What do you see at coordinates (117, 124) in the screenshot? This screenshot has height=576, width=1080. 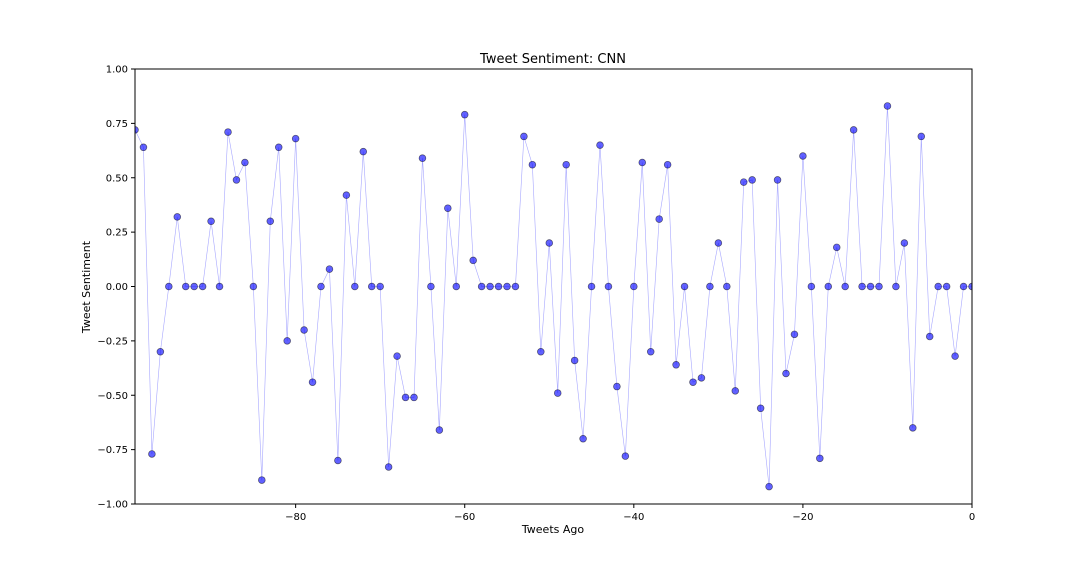 I see `y-tick-label: 0.75` at bounding box center [117, 124].